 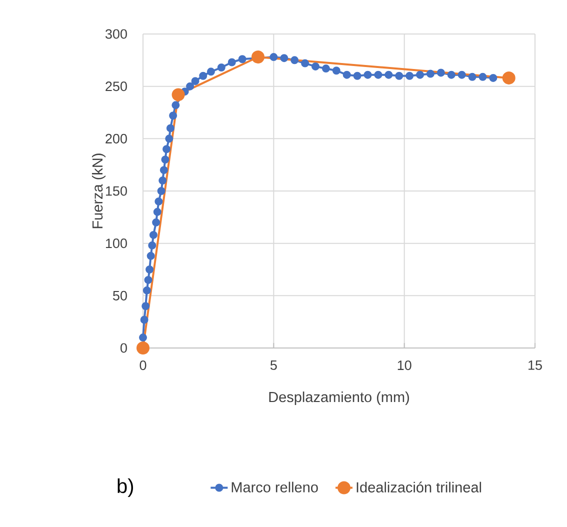 What do you see at coordinates (339, 399) in the screenshot?
I see `x-axis-title: Desplazamiento (mm)` at bounding box center [339, 399].